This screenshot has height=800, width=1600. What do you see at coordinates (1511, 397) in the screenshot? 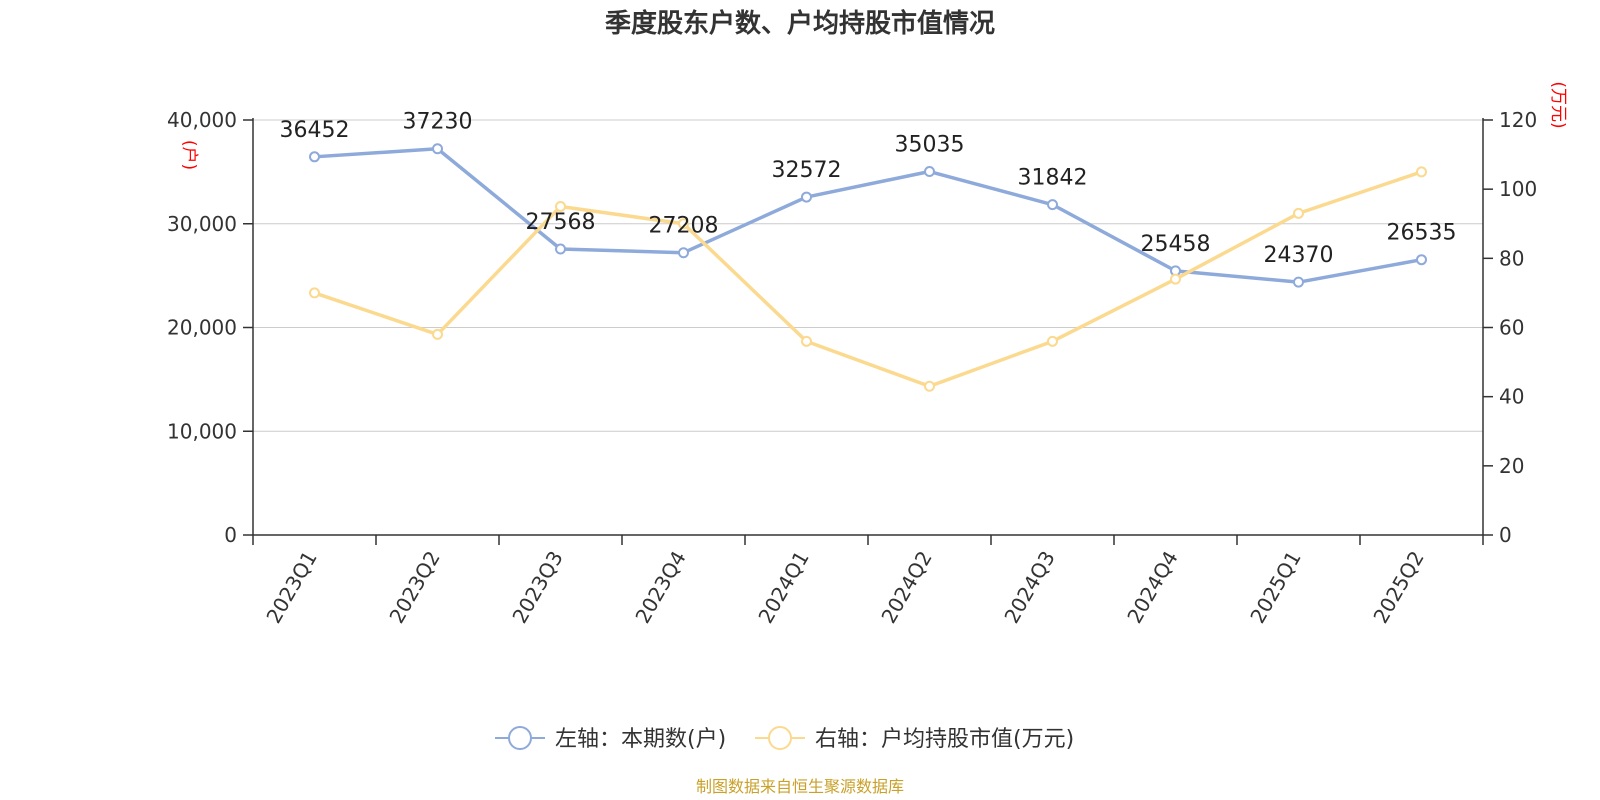
I see `right-axis-tick-label: 40` at bounding box center [1511, 397].